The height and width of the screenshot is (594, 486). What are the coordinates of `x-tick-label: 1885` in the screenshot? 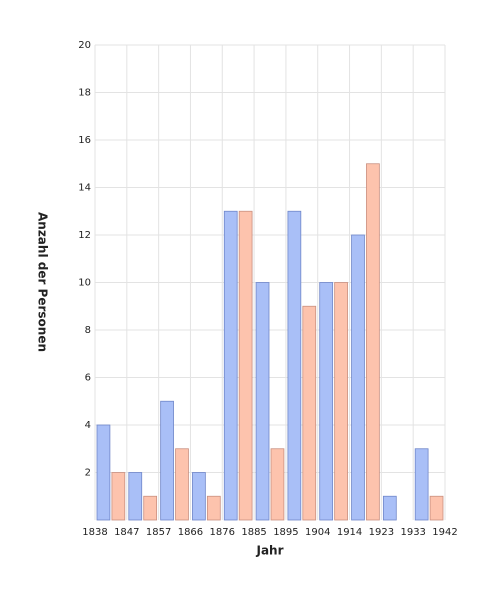 It's located at (253, 532).